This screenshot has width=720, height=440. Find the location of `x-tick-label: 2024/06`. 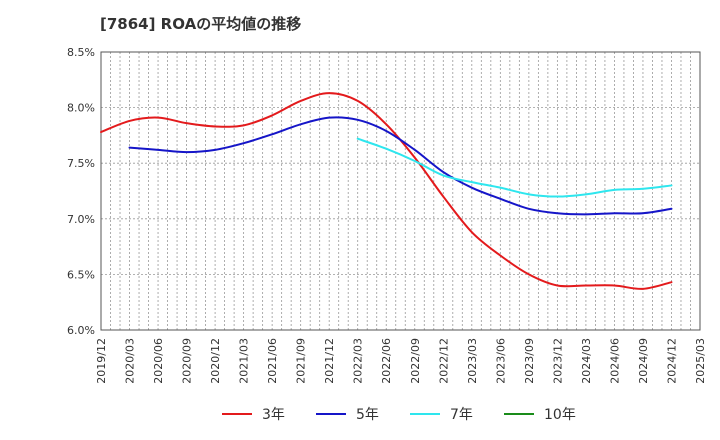

x-tick-label: 2024/06 is located at coordinates (614, 361).